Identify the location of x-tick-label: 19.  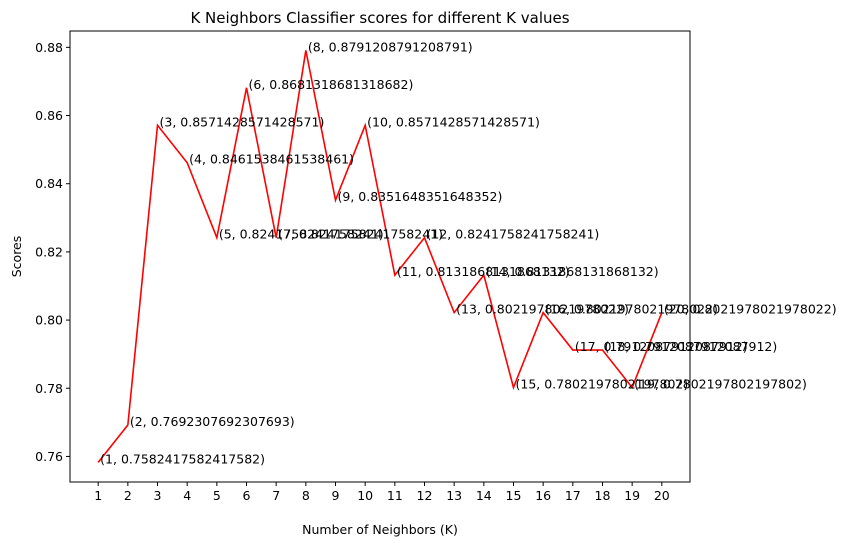
(632, 495).